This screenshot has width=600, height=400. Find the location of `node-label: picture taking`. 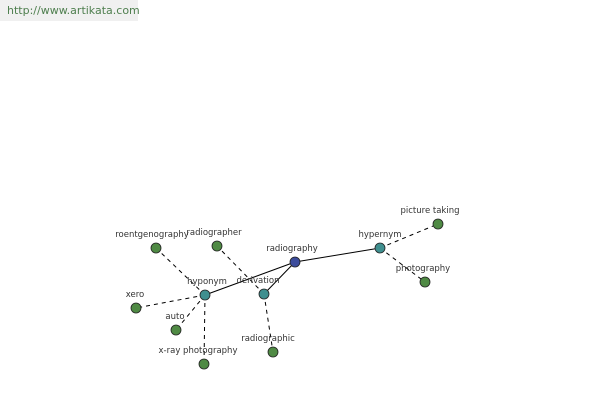

node-label: picture taking is located at coordinates (430, 211).